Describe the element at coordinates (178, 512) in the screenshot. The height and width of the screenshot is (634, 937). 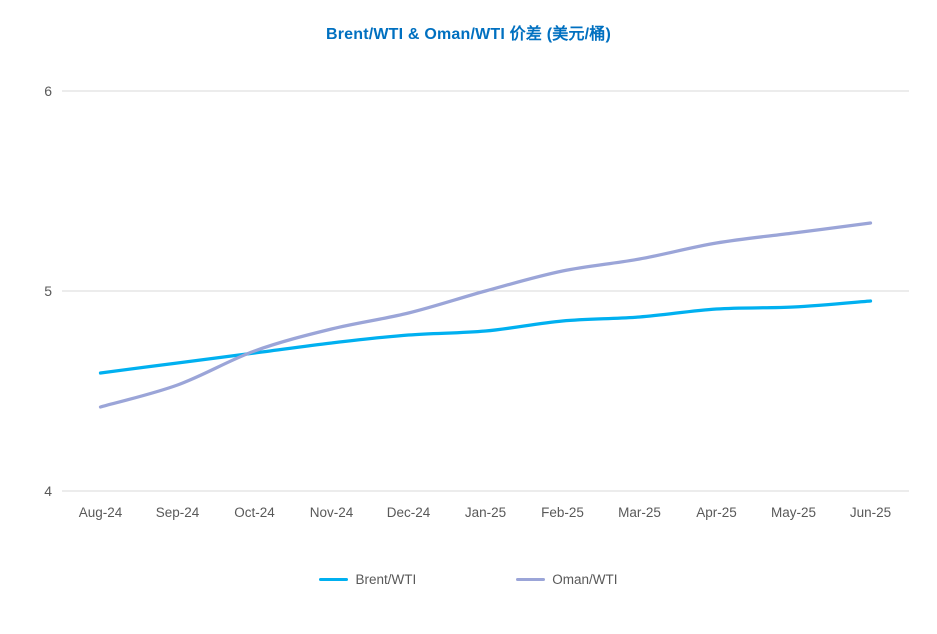
I see `x-tick-label: Sep-24` at that location.